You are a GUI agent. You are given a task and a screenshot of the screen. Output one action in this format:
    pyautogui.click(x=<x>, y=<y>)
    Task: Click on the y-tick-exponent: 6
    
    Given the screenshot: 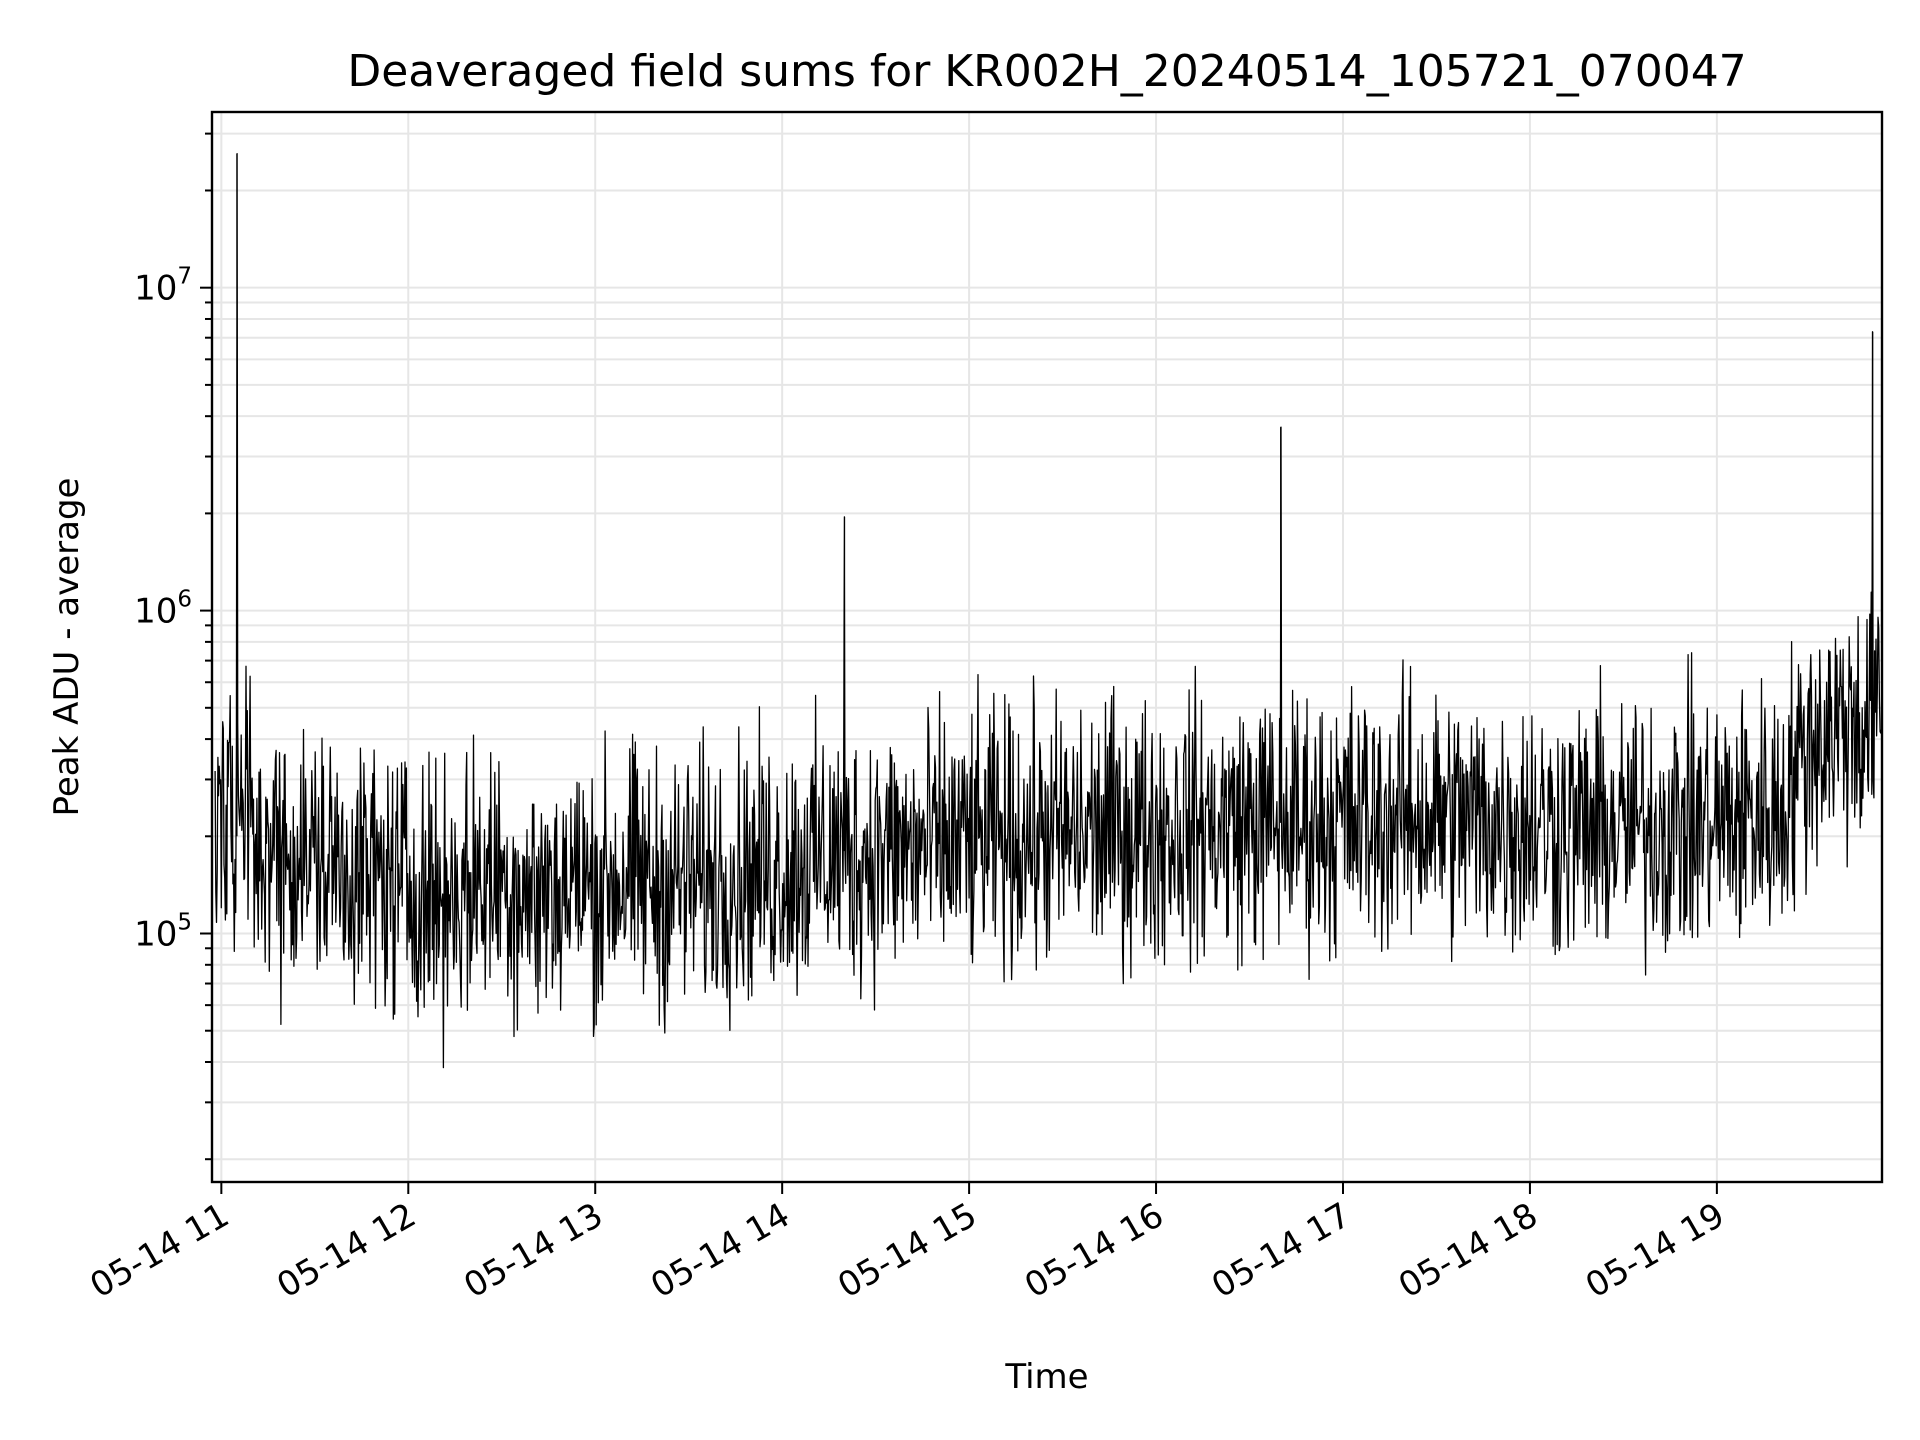 What is the action you would take?
    pyautogui.click(x=184, y=600)
    